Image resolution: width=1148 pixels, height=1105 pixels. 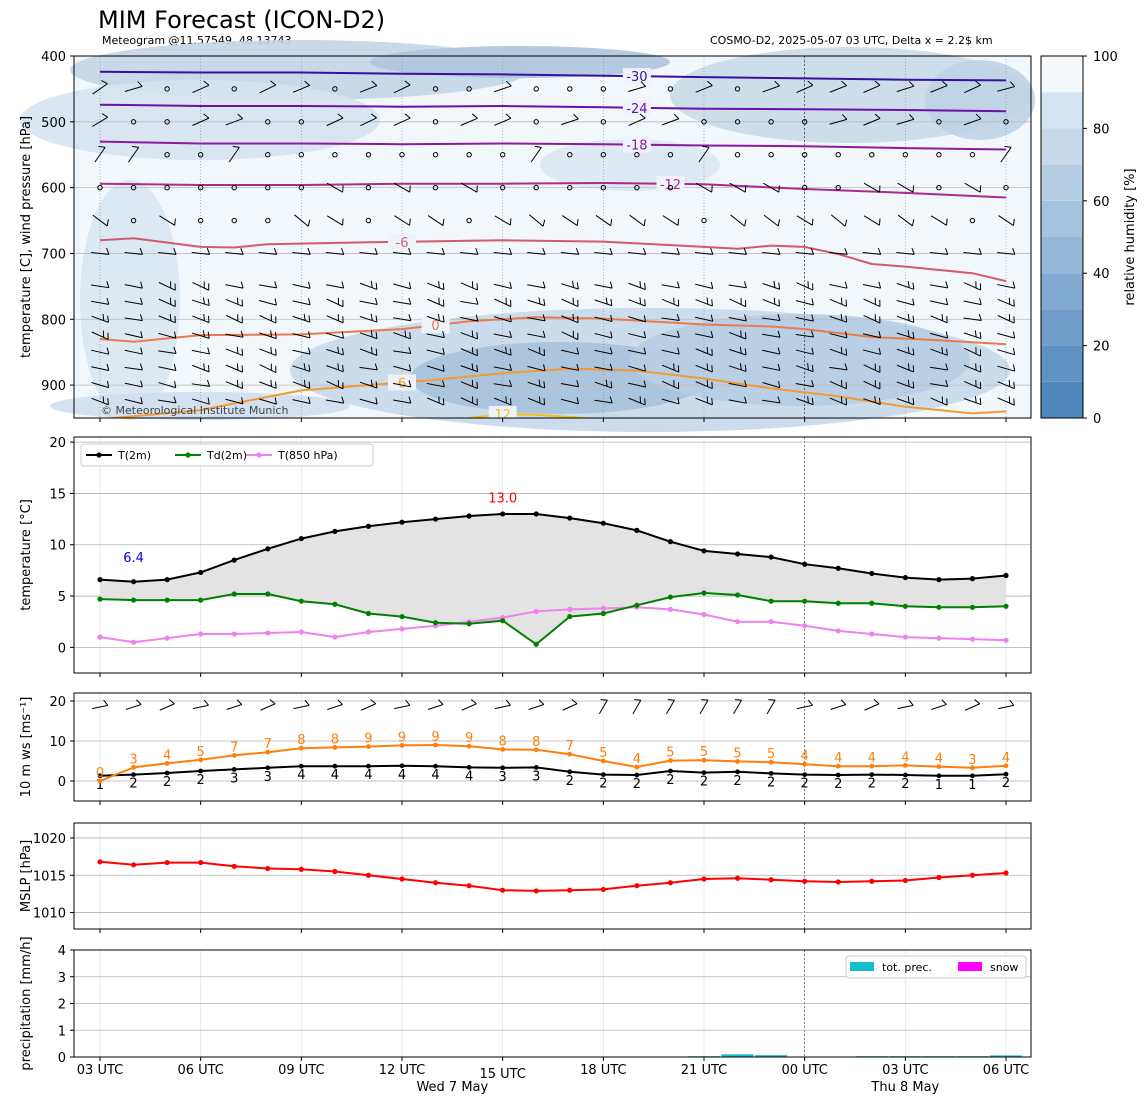 I want to click on data-label: 5, so click(x=771, y=754).